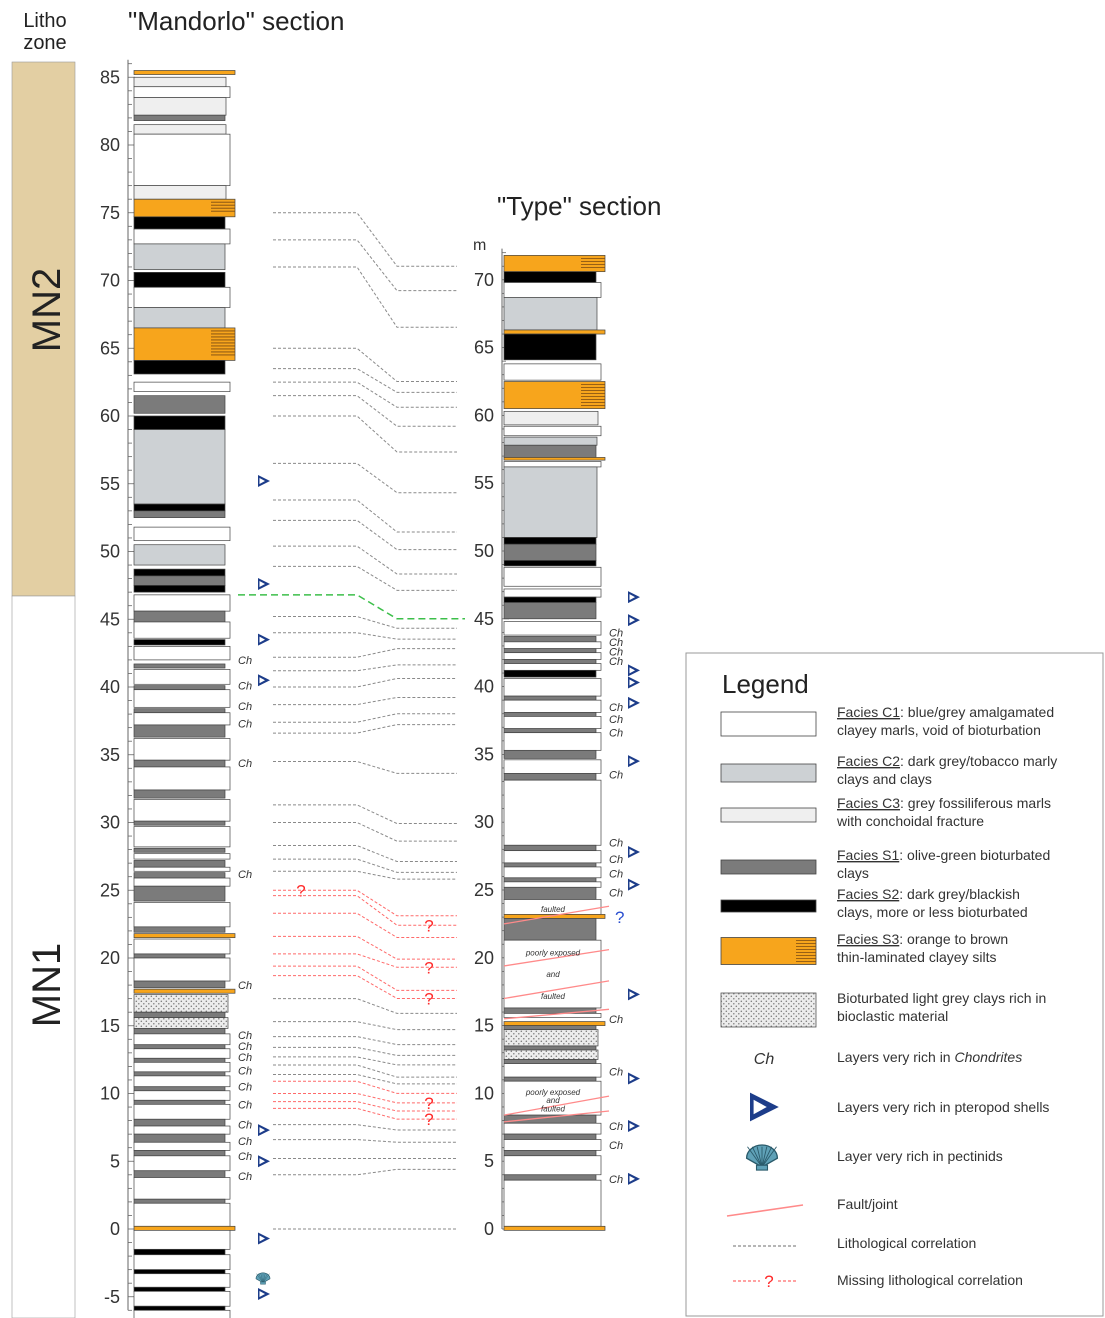  What do you see at coordinates (764, 1059) in the screenshot?
I see `legend-ch-symbol: Ch` at bounding box center [764, 1059].